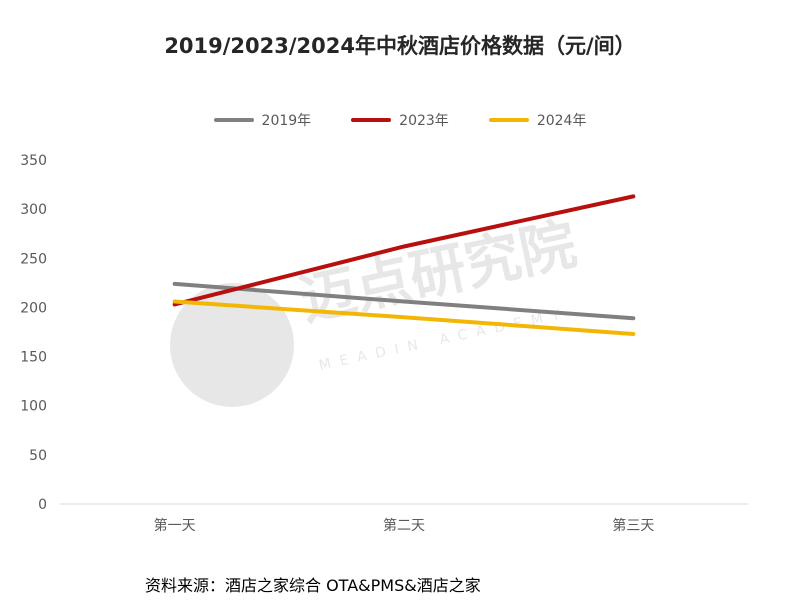 Image resolution: width=800 pixels, height=604 pixels. Describe the element at coordinates (42, 505) in the screenshot. I see `y-tick-label: 0` at that location.